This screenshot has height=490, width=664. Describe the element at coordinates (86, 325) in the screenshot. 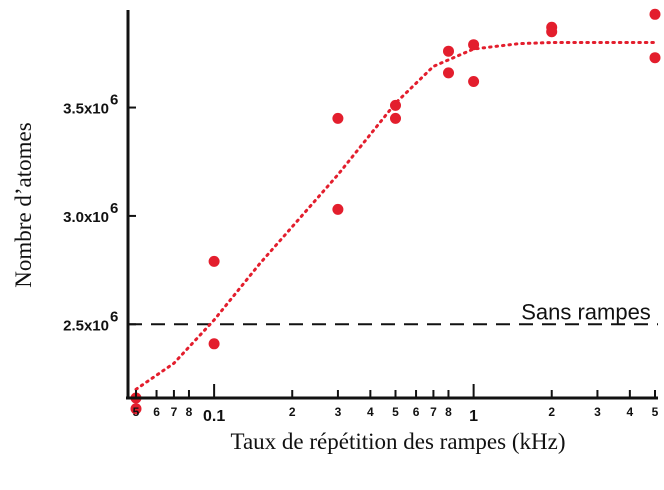

I see `y-tick-label: 2.5x10` at that location.